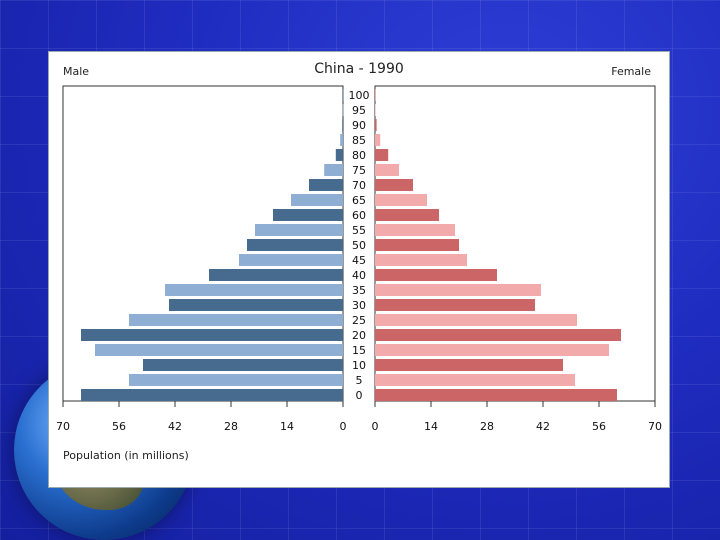 This screenshot has width=720, height=540. What do you see at coordinates (359, 155) in the screenshot?
I see `age-tick-label: 80` at bounding box center [359, 155].